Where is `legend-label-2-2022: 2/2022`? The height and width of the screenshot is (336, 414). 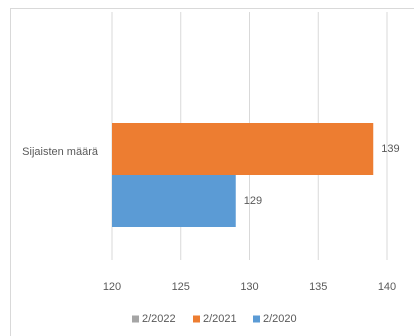 legend-label-2-2022: 2/2022 is located at coordinates (159, 319).